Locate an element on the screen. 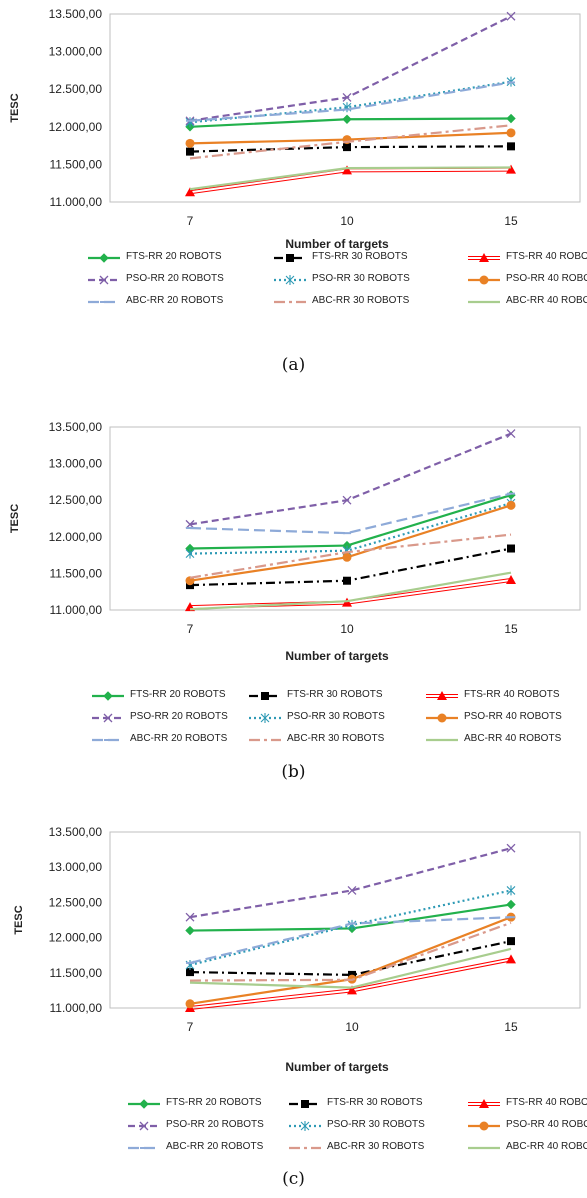 This screenshot has height=1198, width=587. x-tick-label: 7 is located at coordinates (190, 629).